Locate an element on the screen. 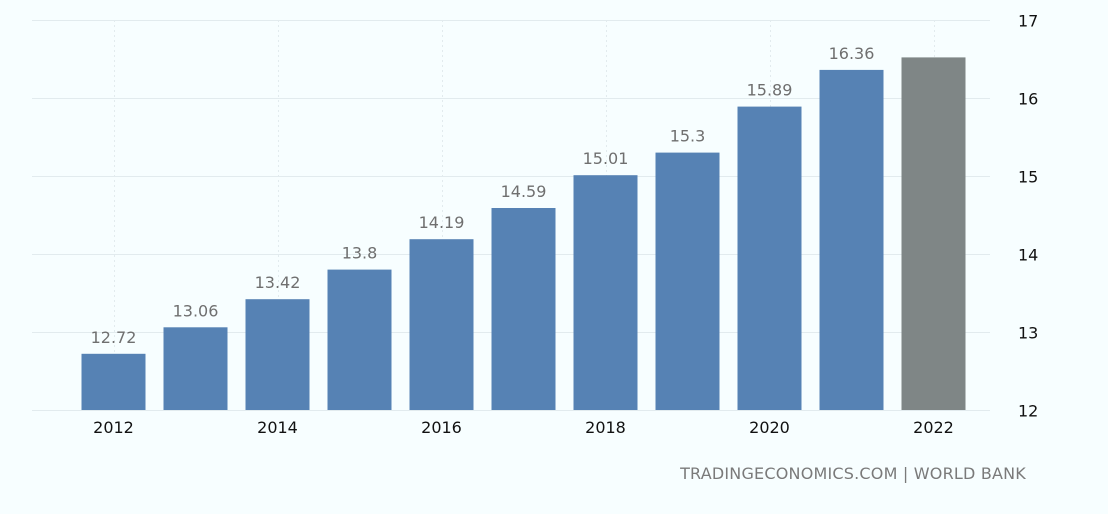 This screenshot has height=514, width=1108. data-label-2021: 16.36 is located at coordinates (852, 53).